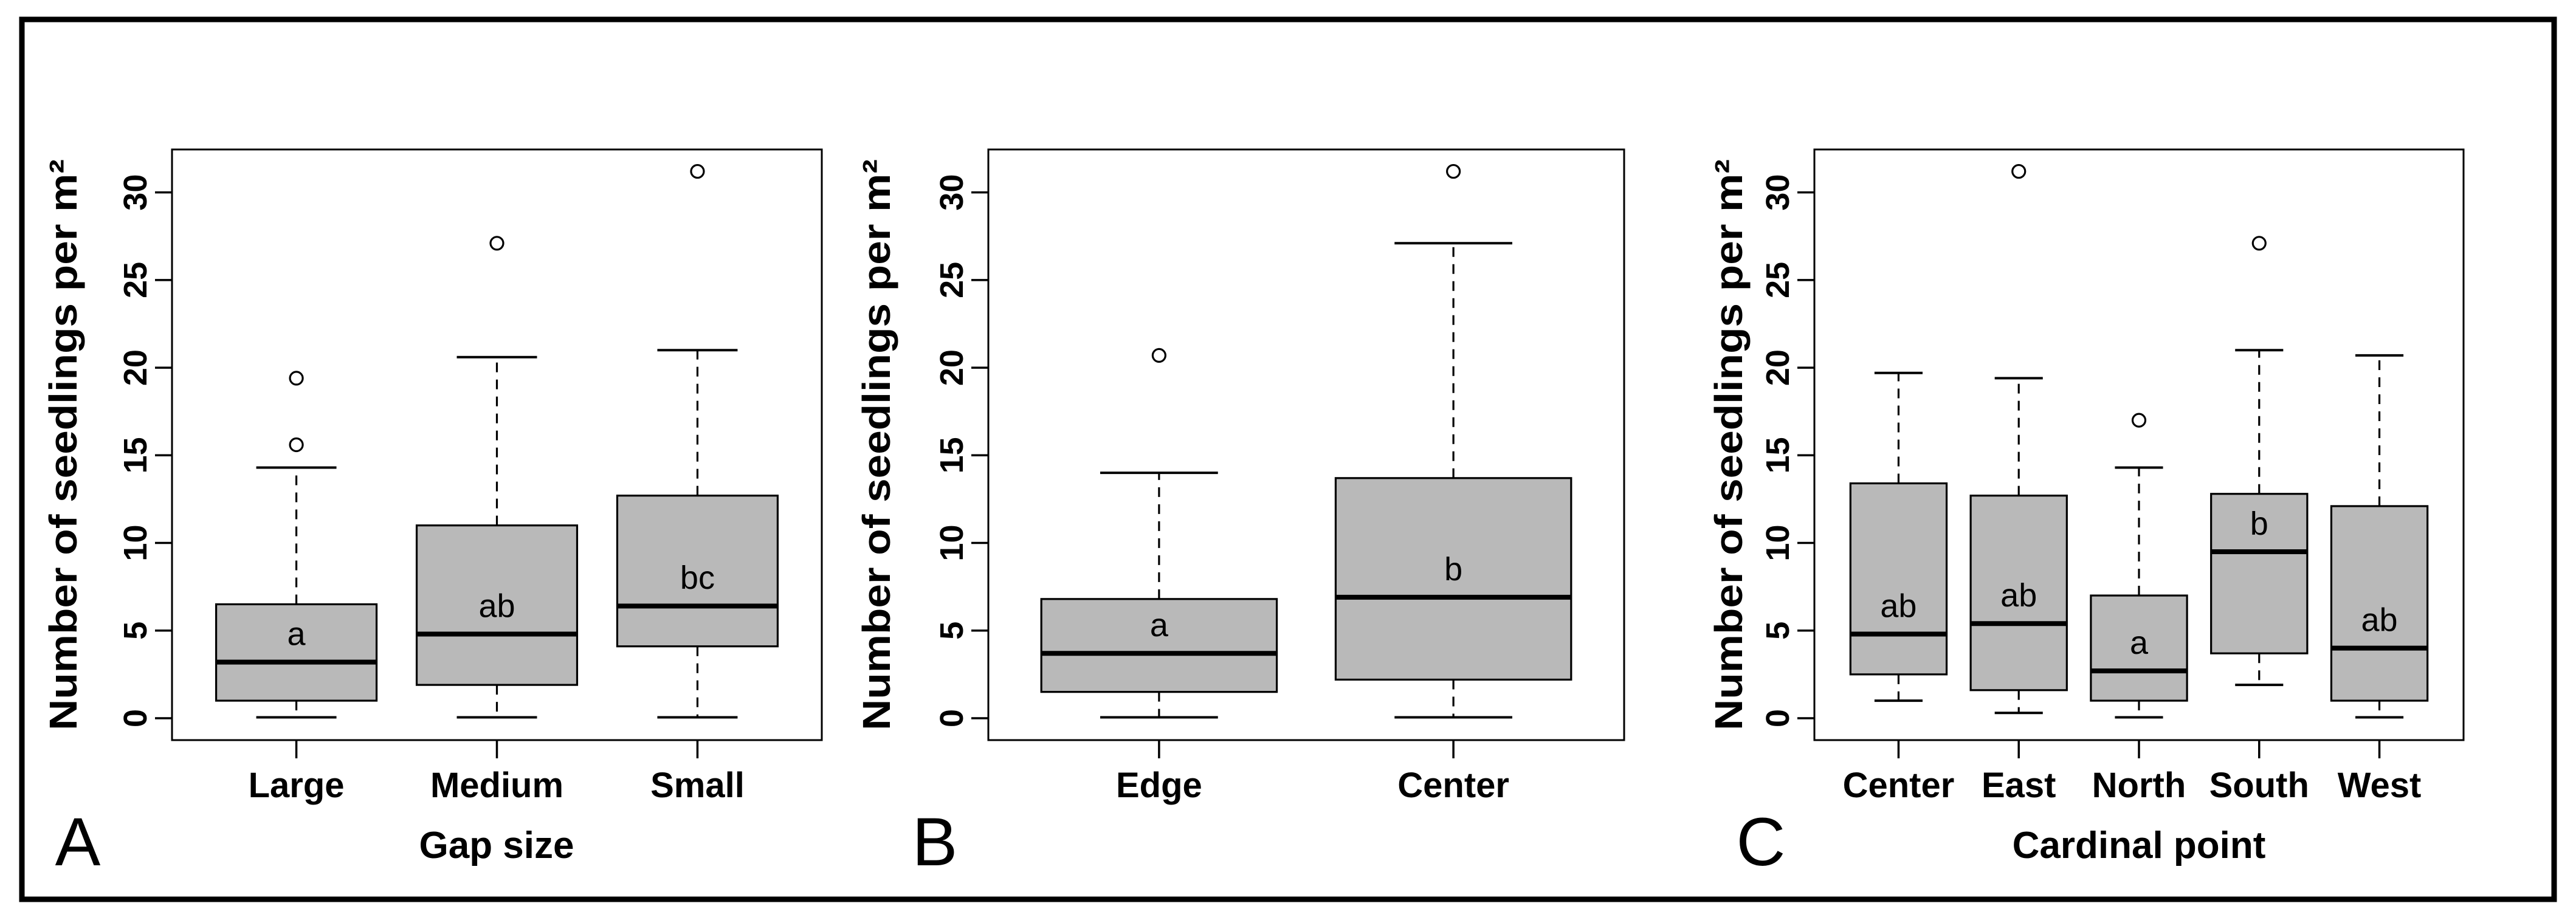  What do you see at coordinates (698, 578) in the screenshot?
I see `significance-letter: bc` at bounding box center [698, 578].